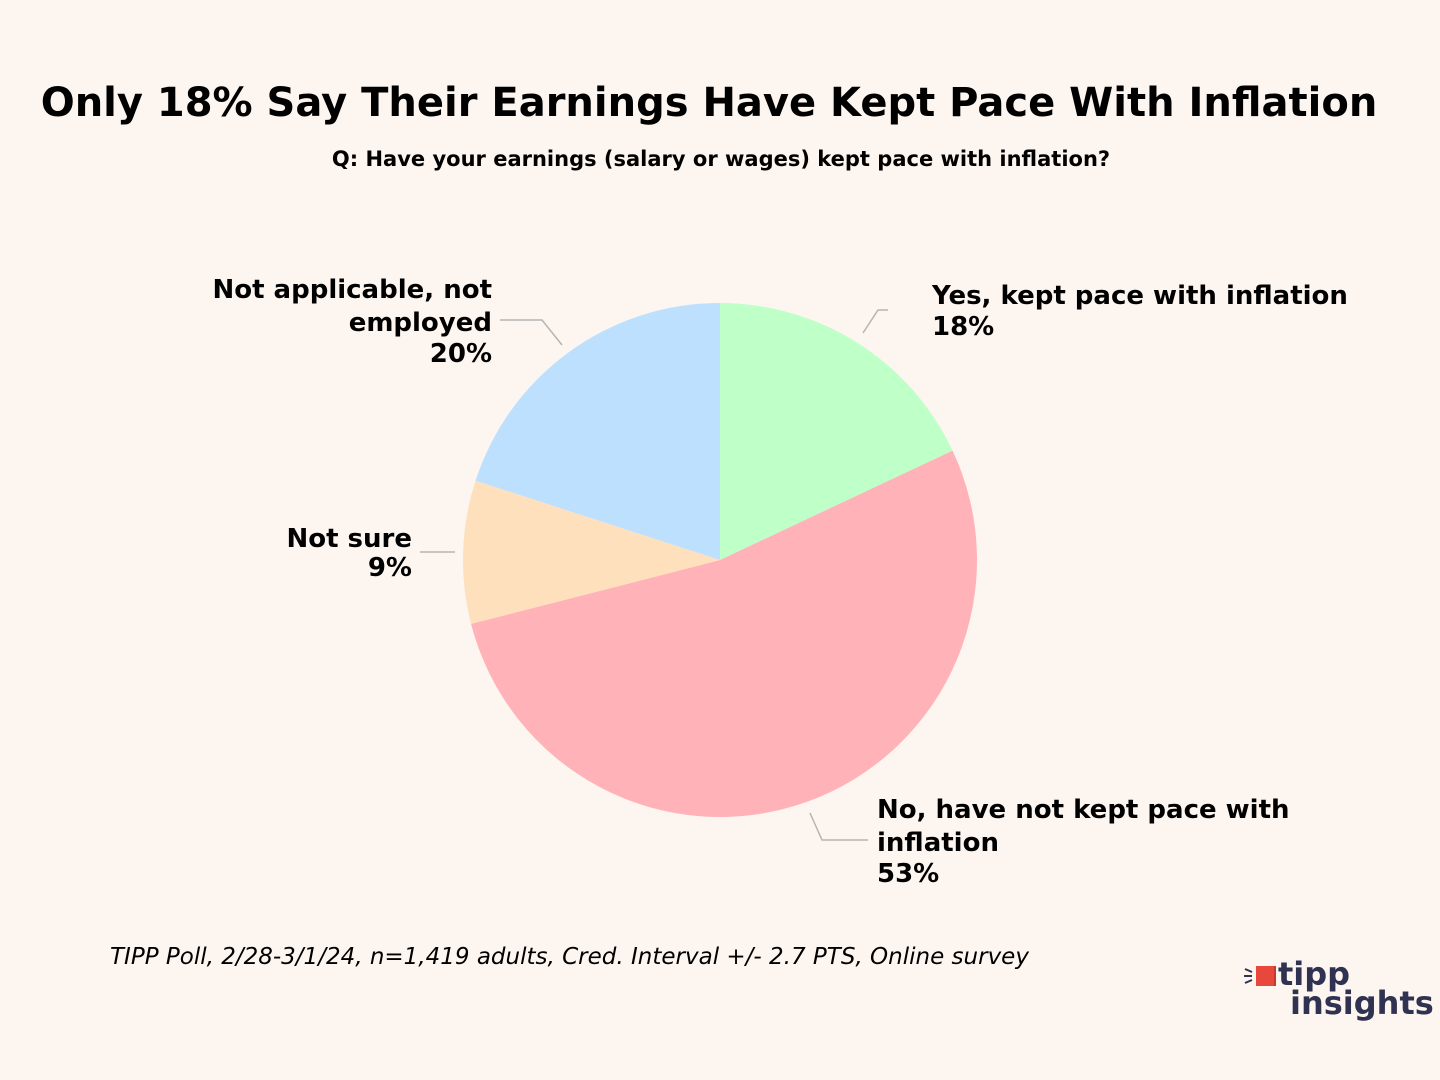 The image size is (1440, 1080). I want to click on slice-label-not-sure: Not sure 9%, so click(312, 554).